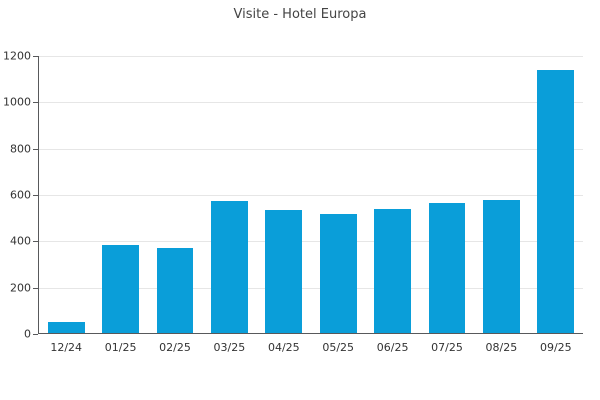 This screenshot has width=600, height=400. I want to click on y-tick-label: 600, so click(20, 195).